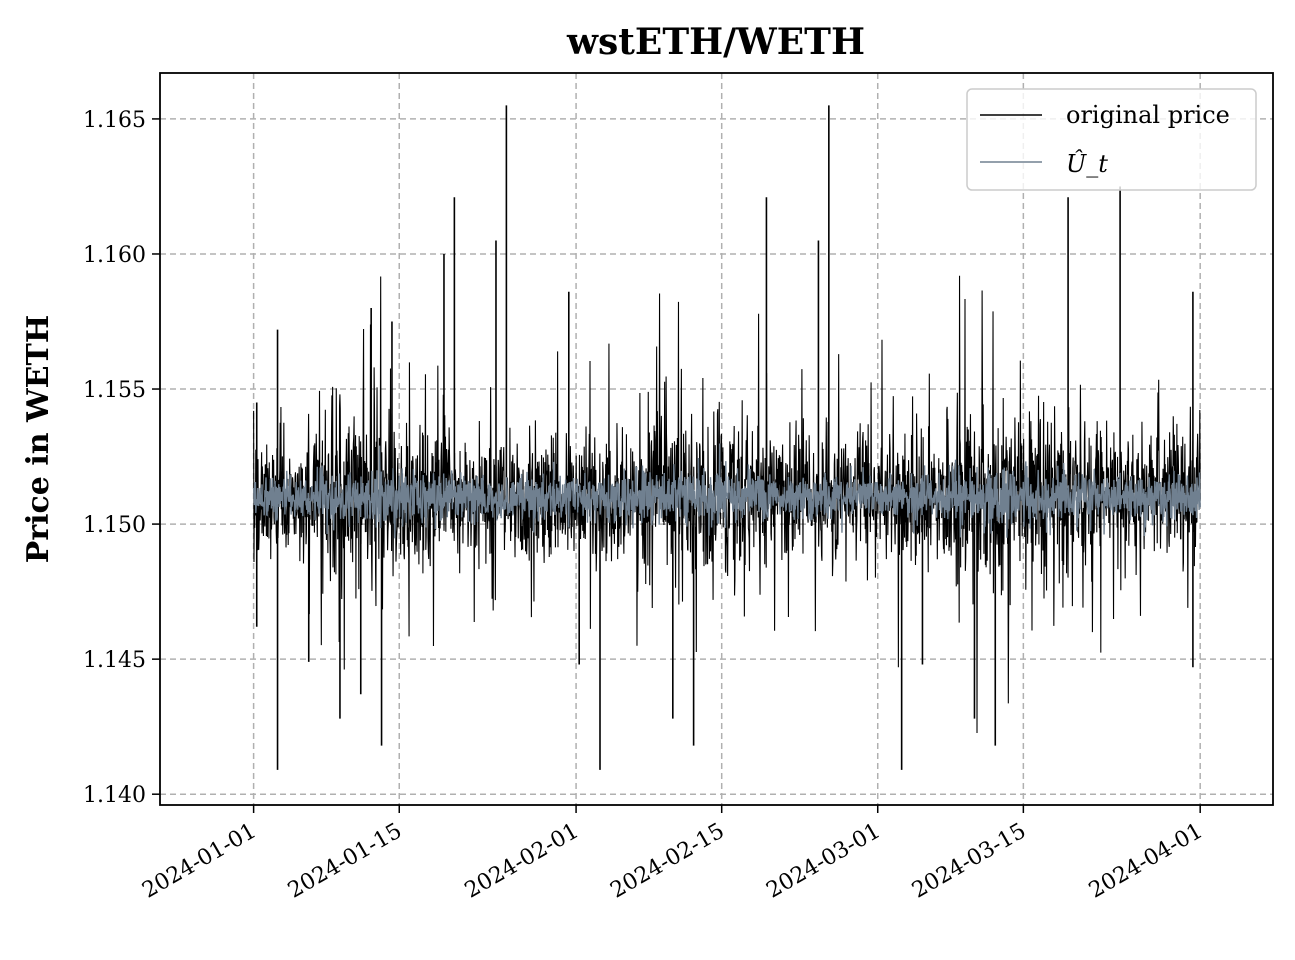 The image size is (1295, 960). What do you see at coordinates (114, 390) in the screenshot?
I see `y-tick-label: 1.155` at bounding box center [114, 390].